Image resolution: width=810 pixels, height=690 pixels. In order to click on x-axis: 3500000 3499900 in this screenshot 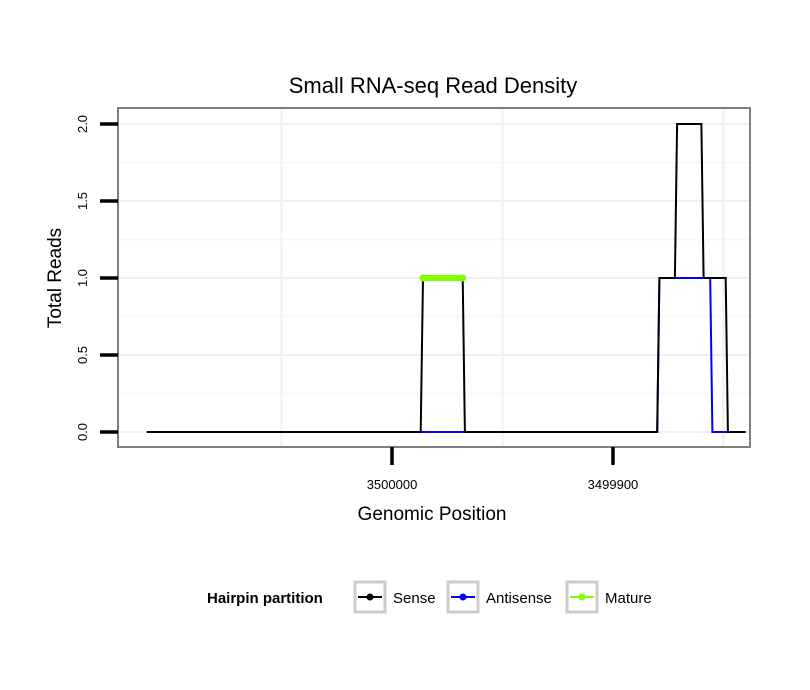, I will do `click(503, 469)`.